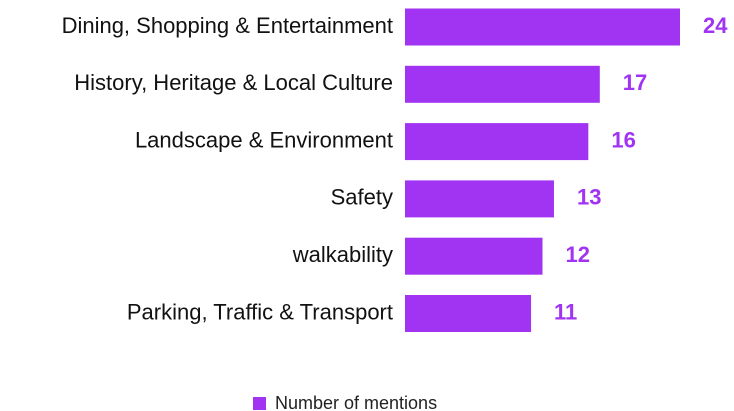  Describe the element at coordinates (356, 402) in the screenshot. I see `legend-label: Number of mentions` at that location.